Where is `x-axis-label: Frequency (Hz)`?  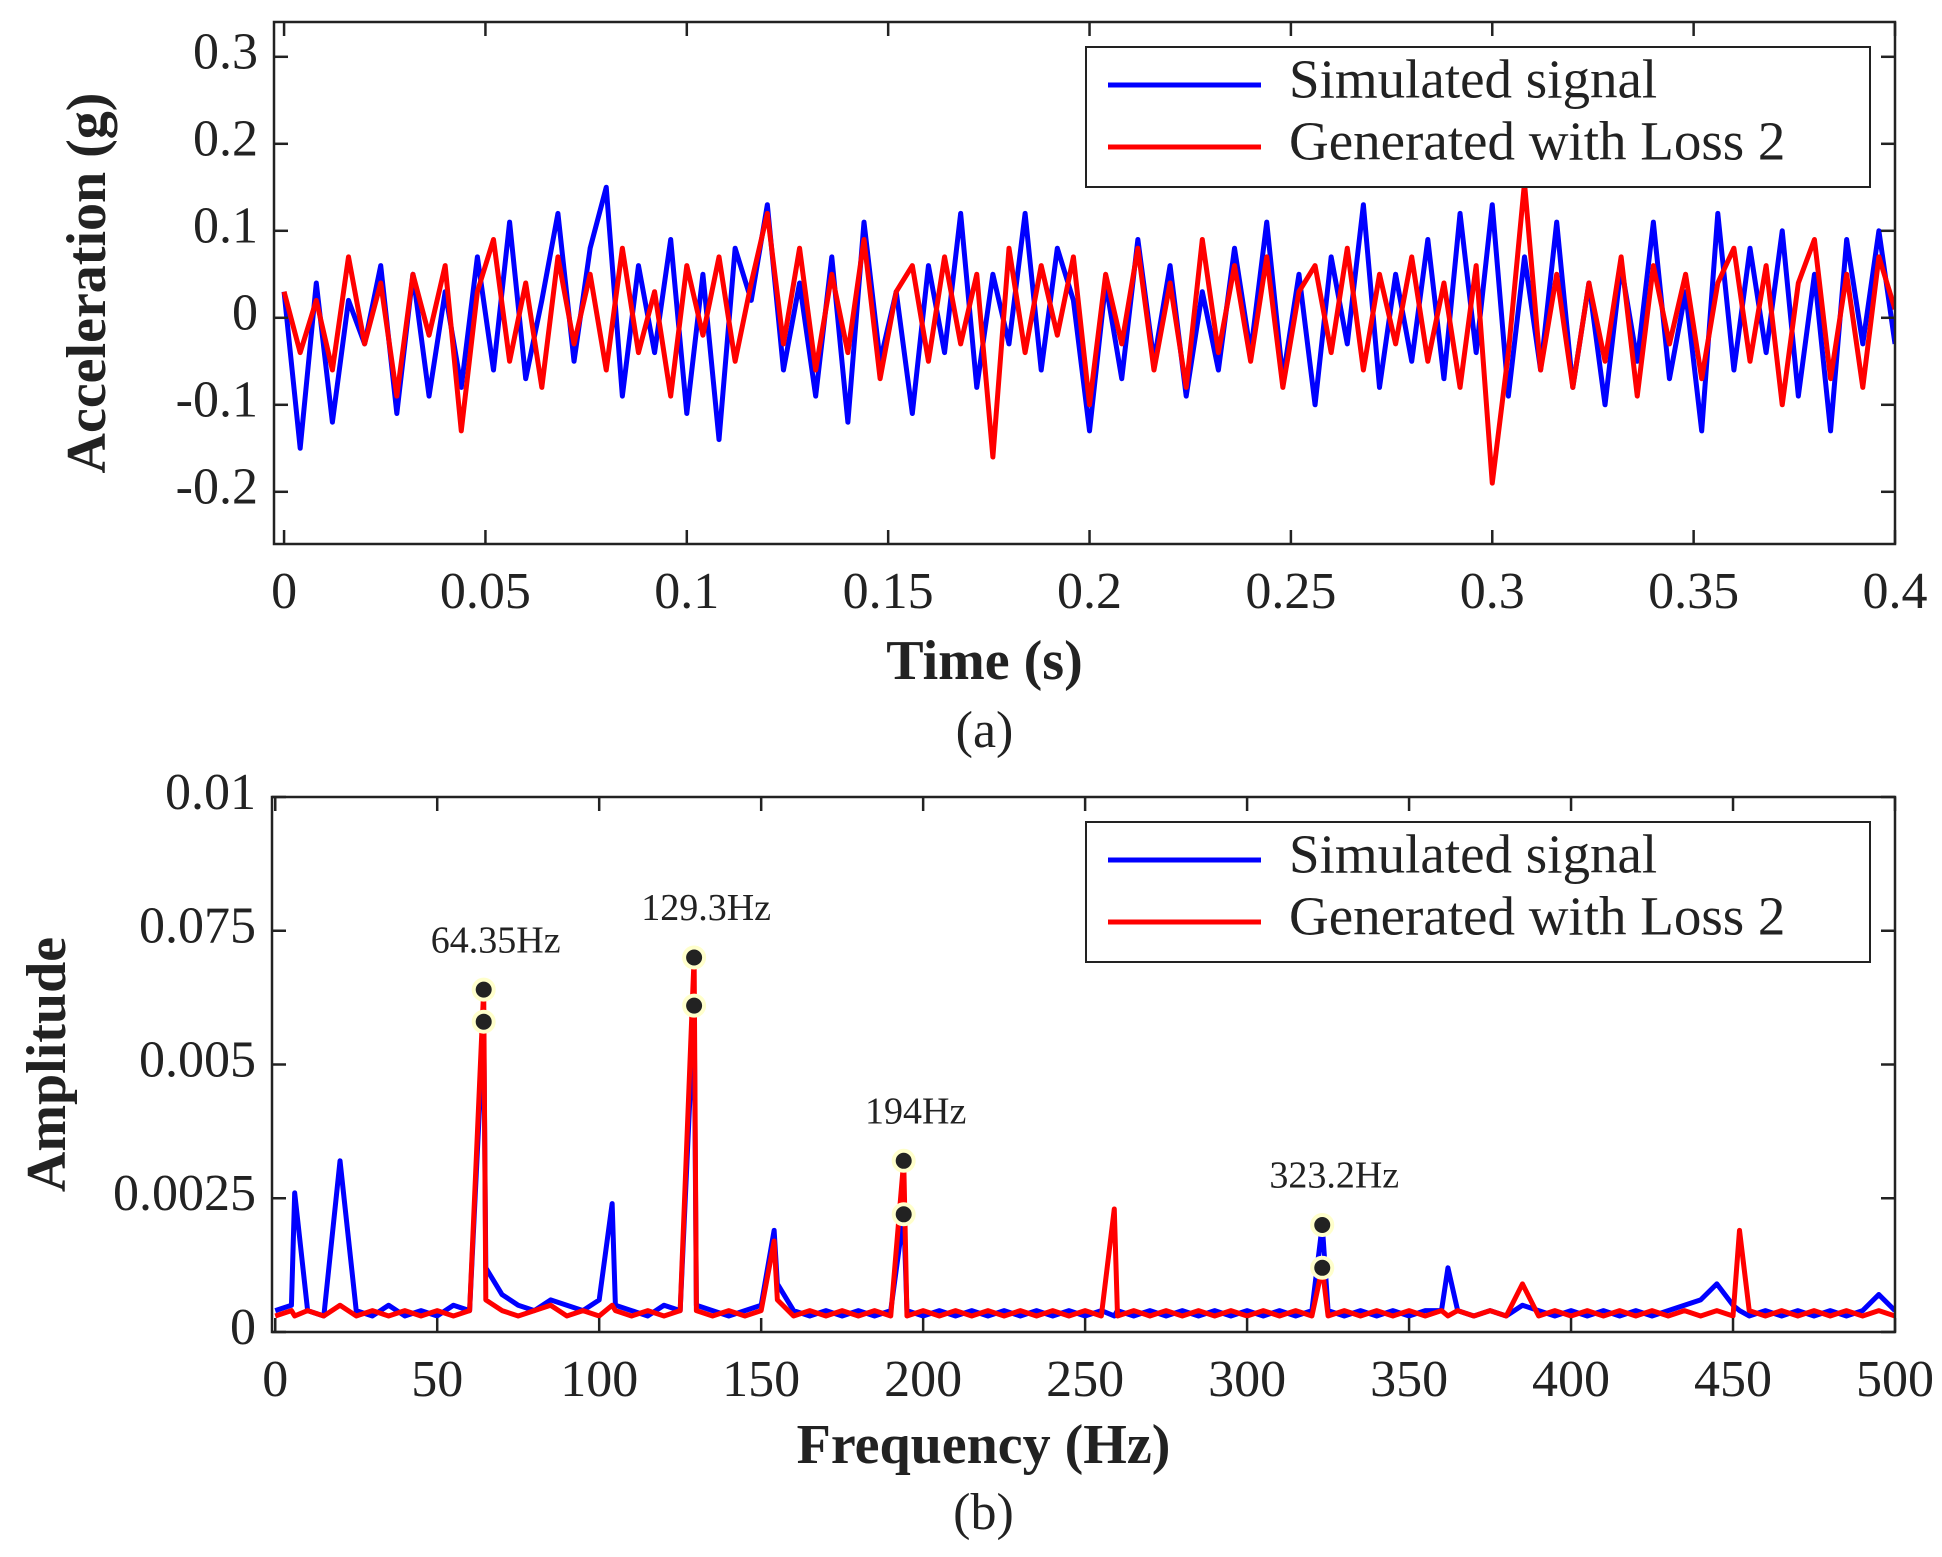
x-axis-label: Frequency (Hz) is located at coordinates (984, 1445).